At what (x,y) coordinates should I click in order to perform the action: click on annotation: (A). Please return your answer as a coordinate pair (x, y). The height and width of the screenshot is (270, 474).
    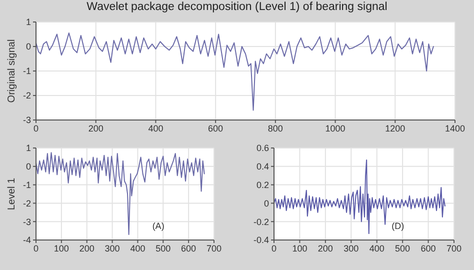
    Looking at the image, I should click on (158, 225).